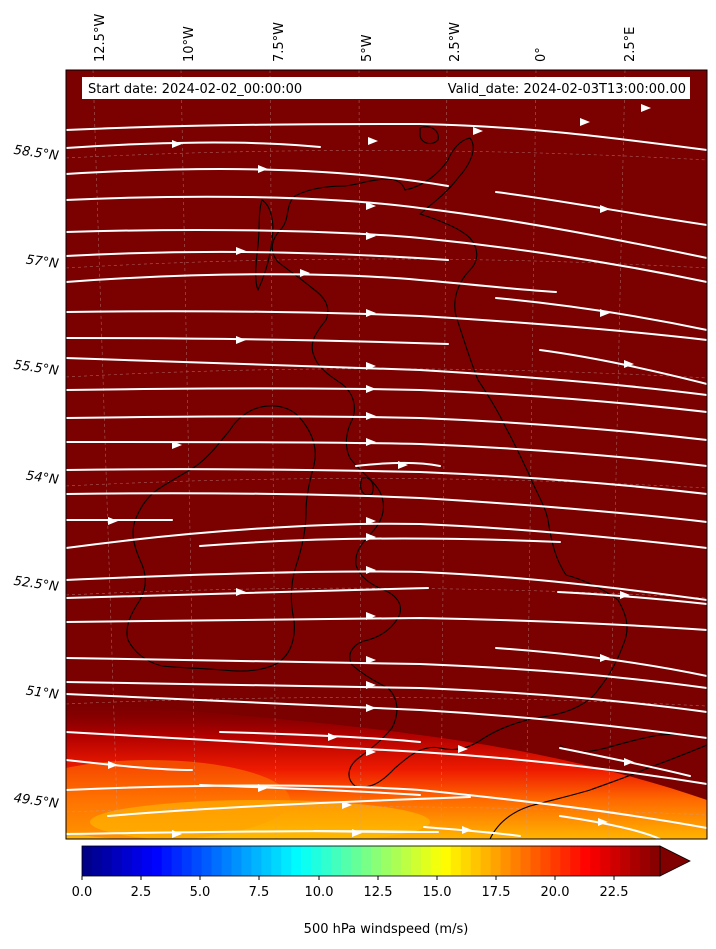 This screenshot has width=716, height=949. Describe the element at coordinates (259, 892) in the screenshot. I see `colorbar-tick-label: 7.5` at that location.